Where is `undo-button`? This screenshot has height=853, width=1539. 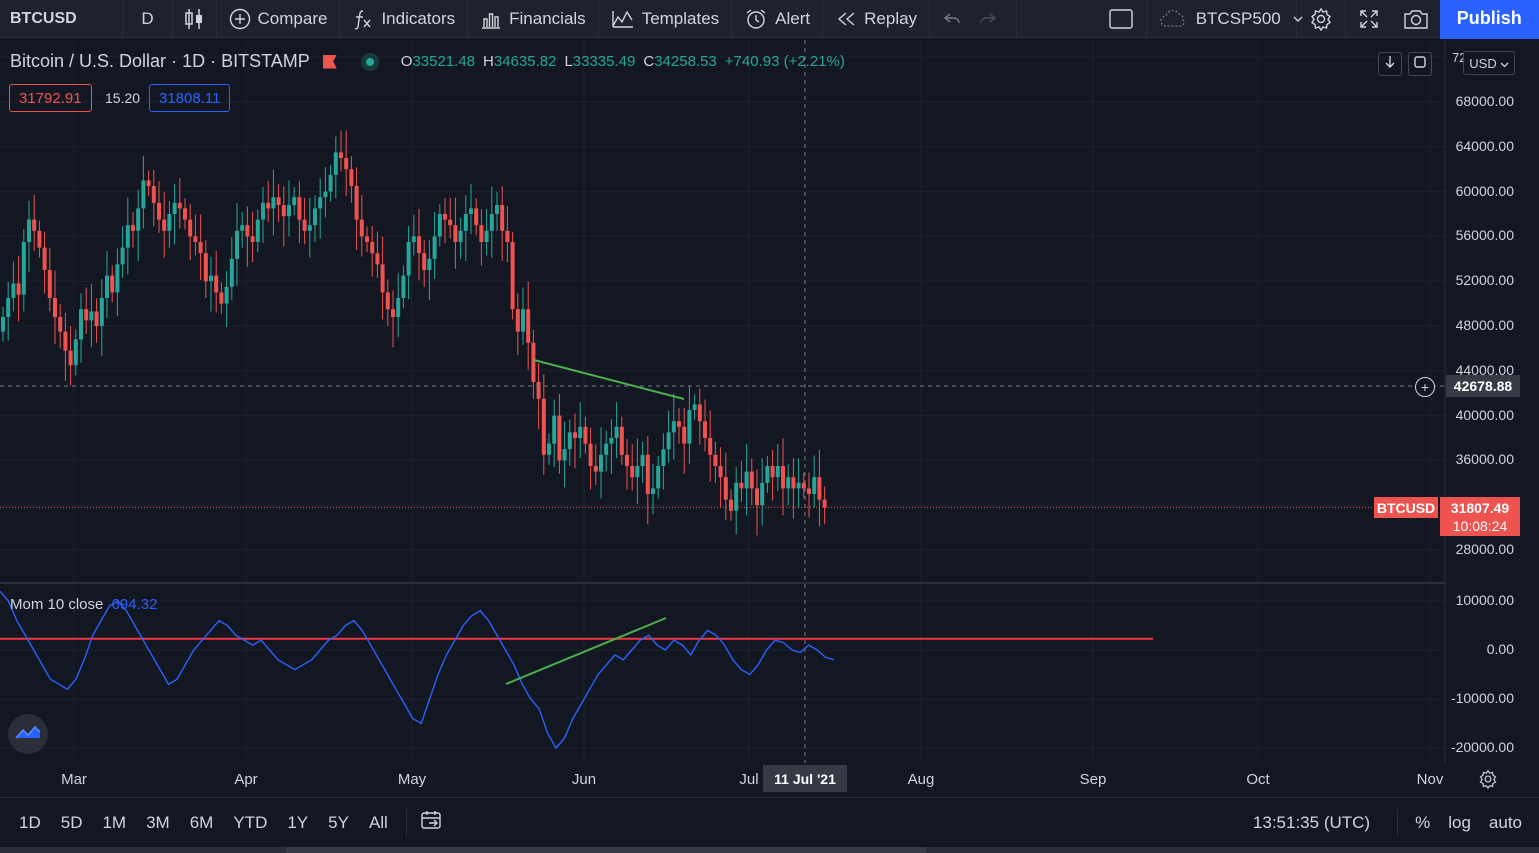
undo-button is located at coordinates (950, 19).